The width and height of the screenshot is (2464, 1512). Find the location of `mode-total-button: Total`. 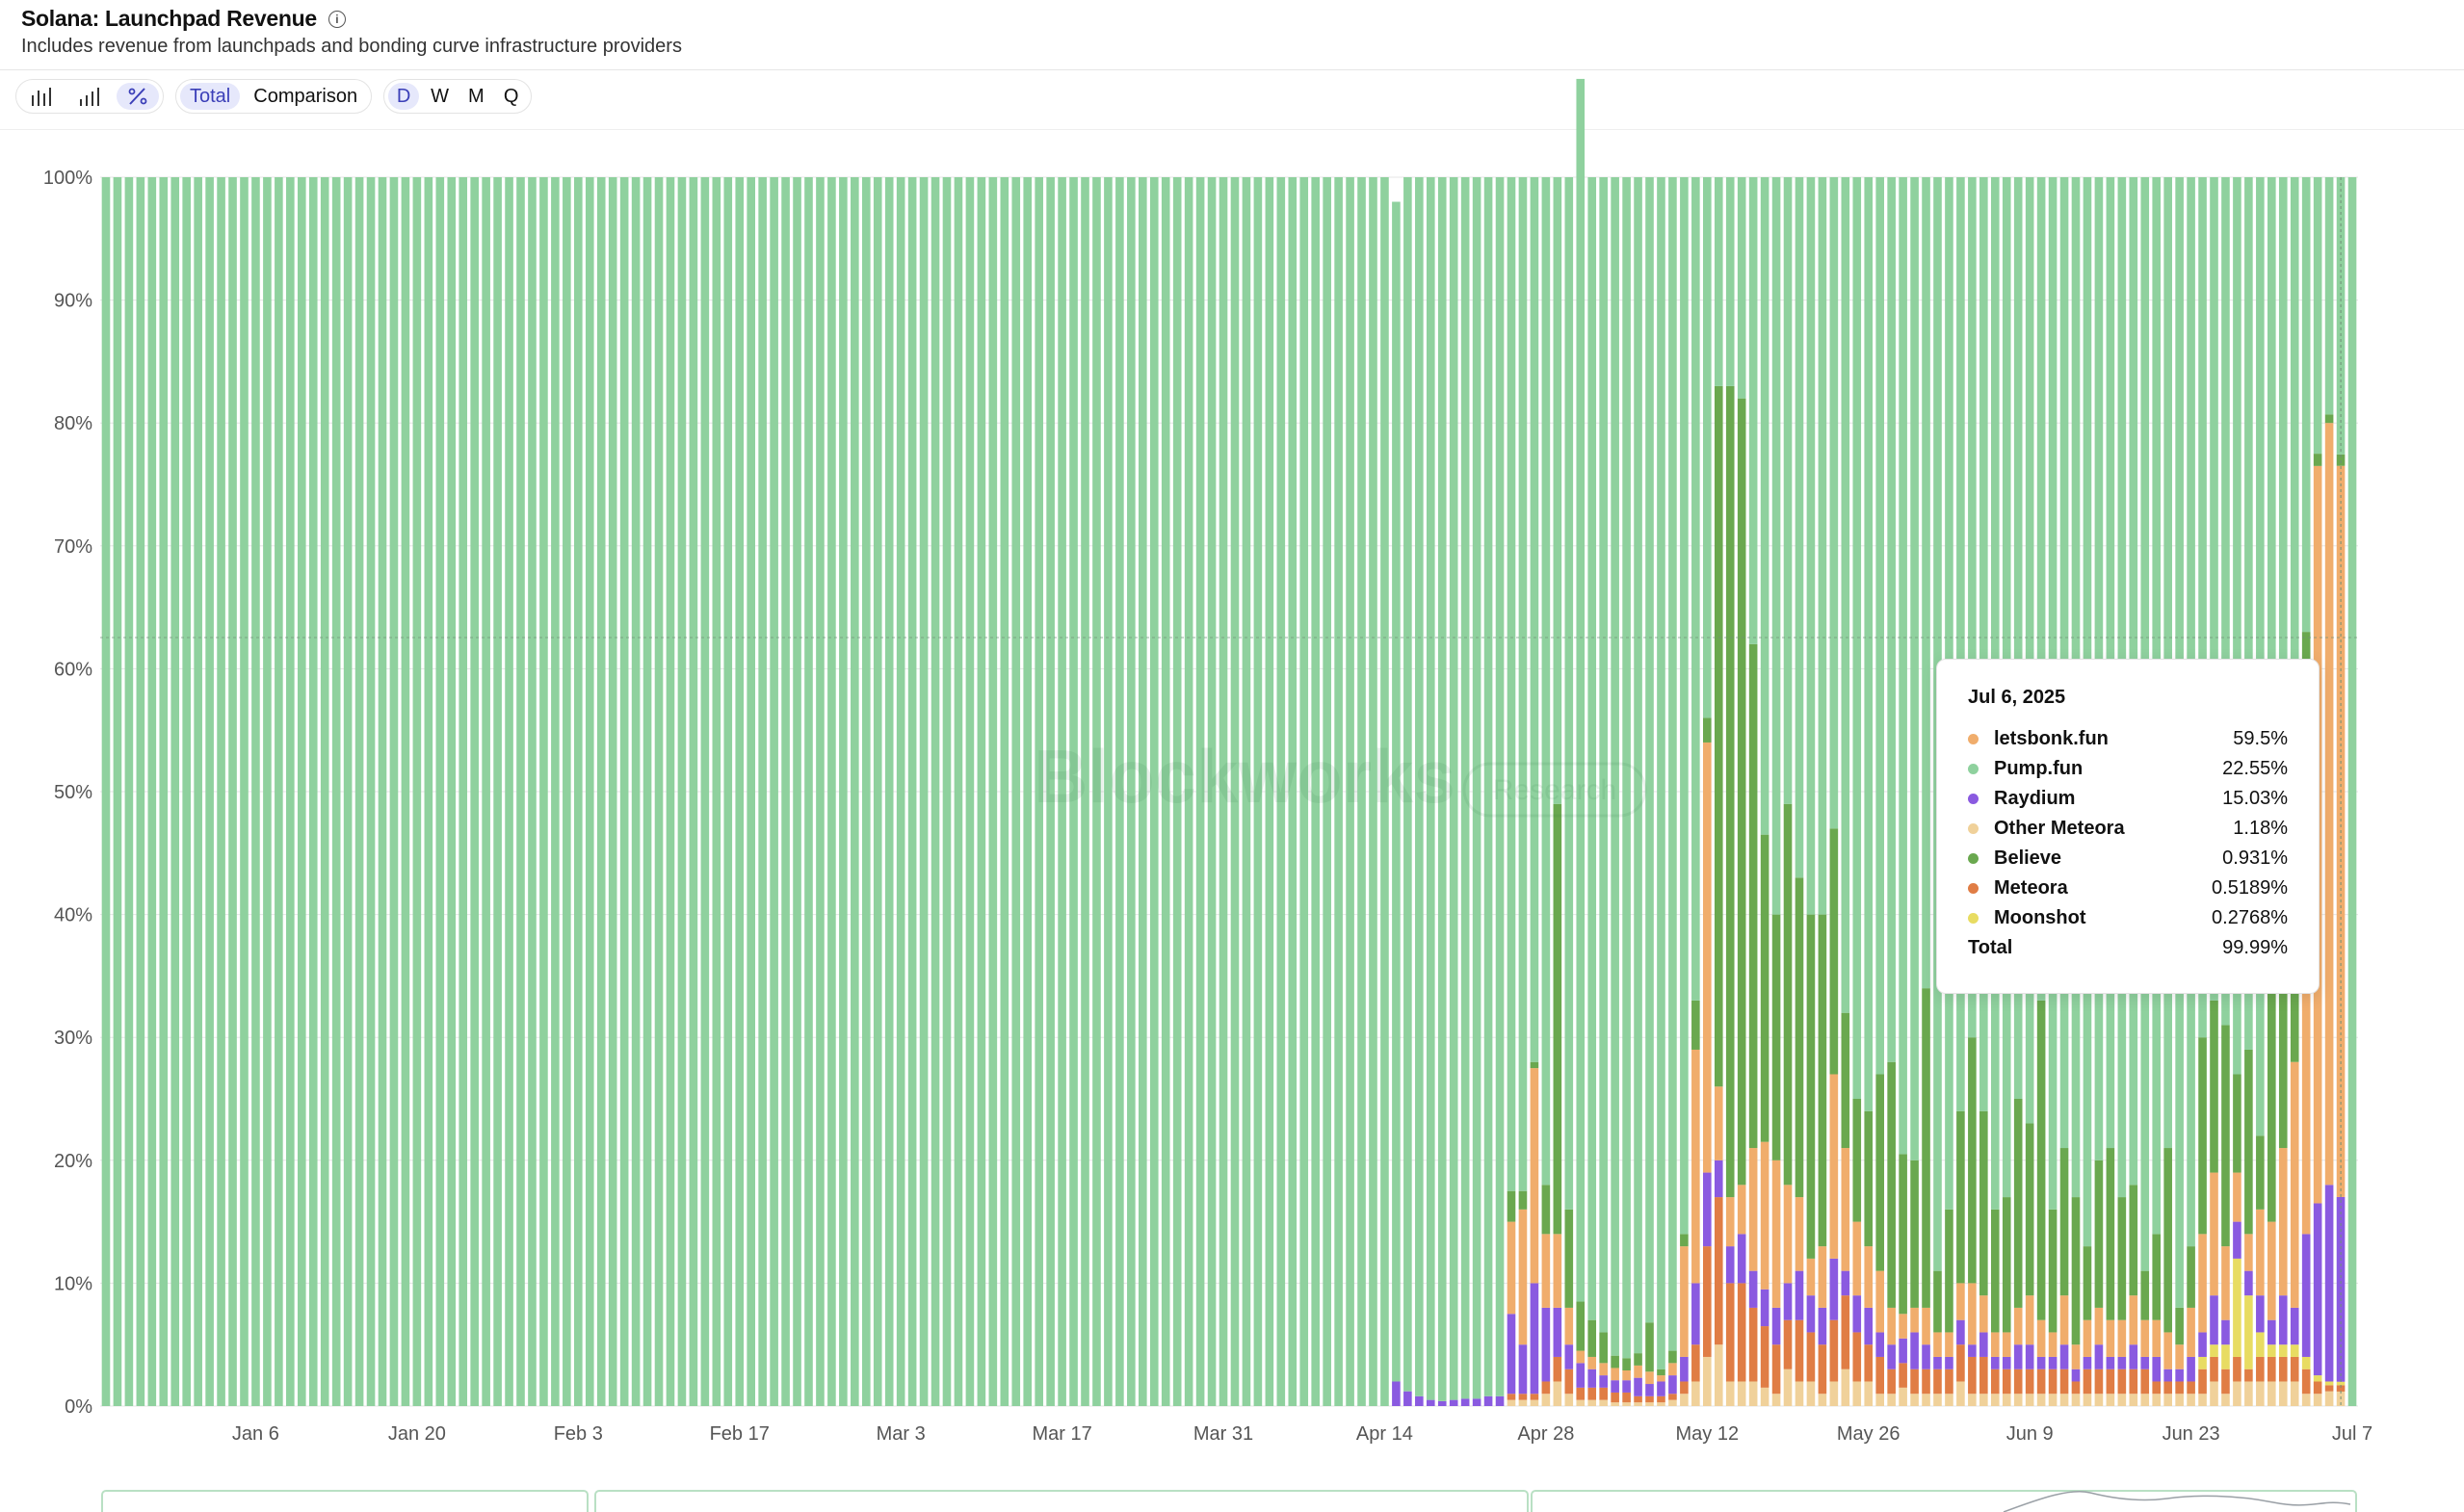

mode-total-button: Total is located at coordinates (210, 96).